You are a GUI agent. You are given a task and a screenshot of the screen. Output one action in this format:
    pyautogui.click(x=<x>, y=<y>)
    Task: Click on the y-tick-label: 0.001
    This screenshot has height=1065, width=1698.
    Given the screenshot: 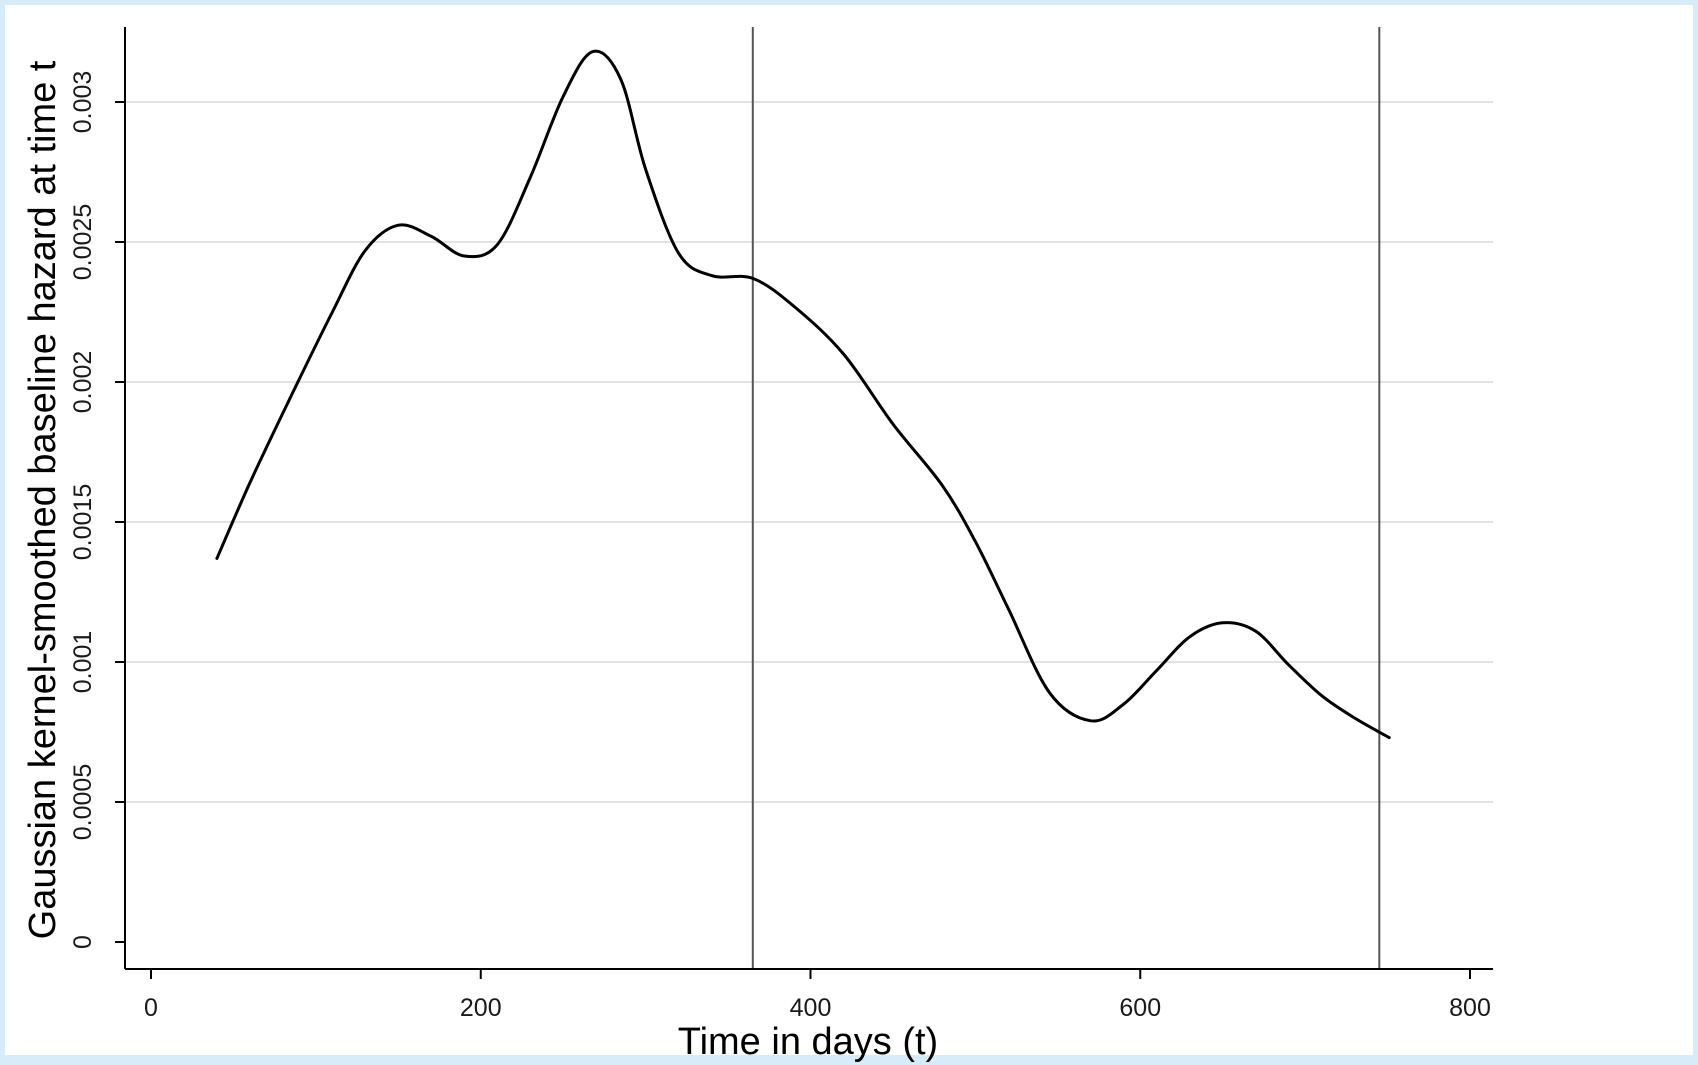 What is the action you would take?
    pyautogui.click(x=83, y=662)
    